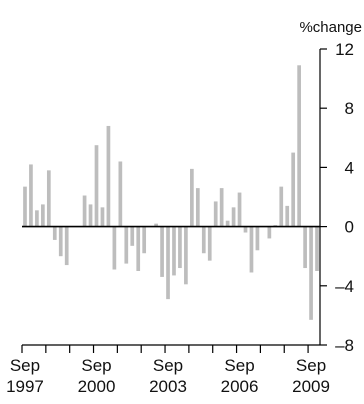  Describe the element at coordinates (344, 49) in the screenshot. I see `y-tick-label-0: 12` at that location.